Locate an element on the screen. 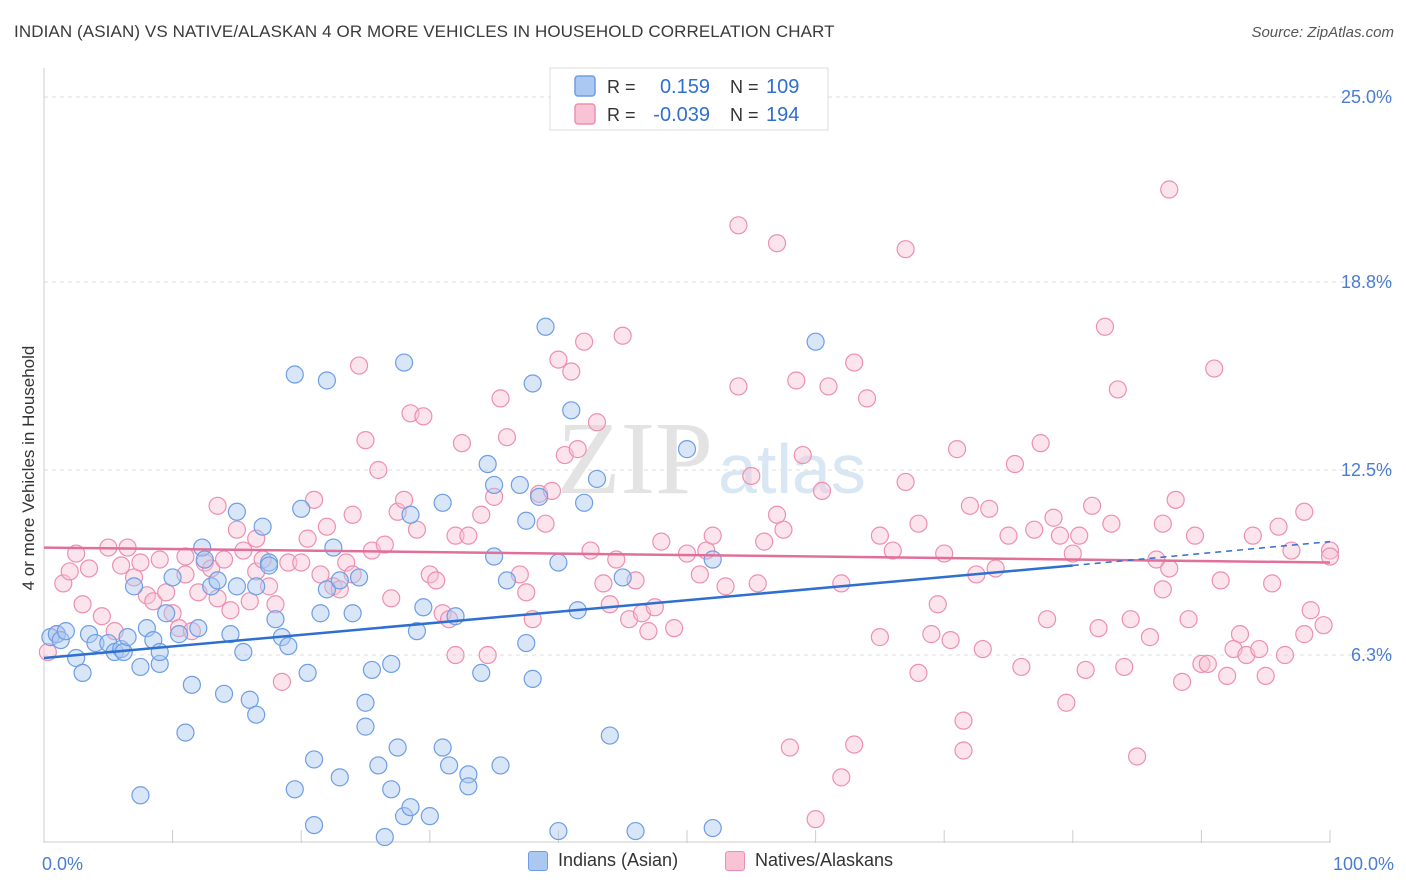 The height and width of the screenshot is (892, 1406). legend-swatch-blue is located at coordinates (585, 86).